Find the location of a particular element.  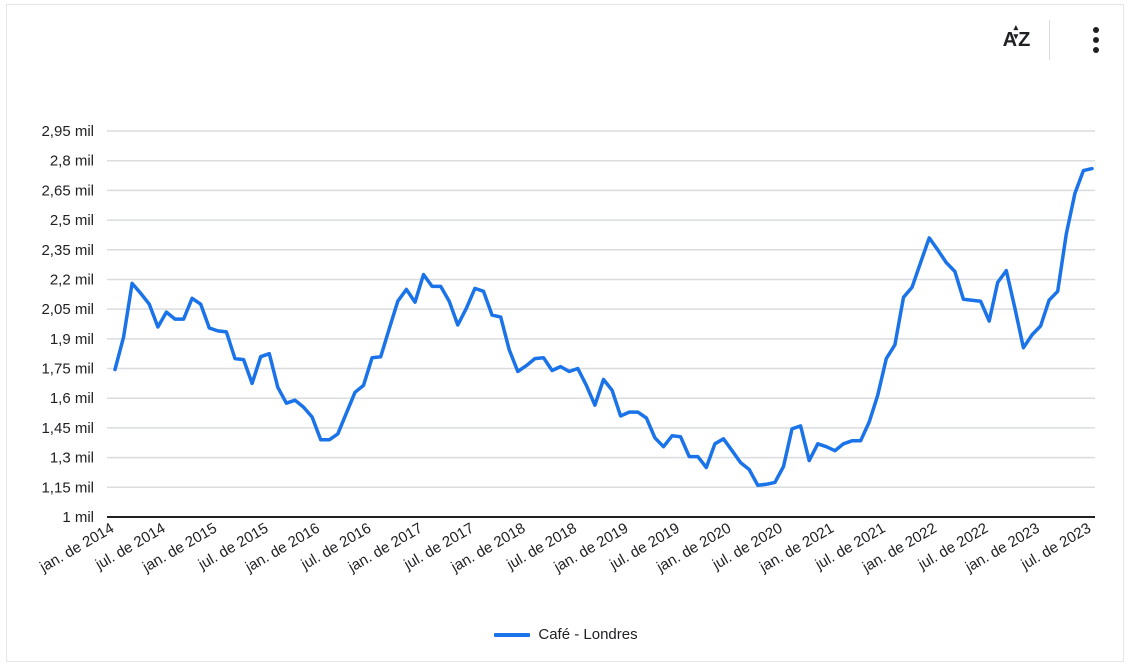

legend-label-cafe-londres: Café - Londres is located at coordinates (588, 634).